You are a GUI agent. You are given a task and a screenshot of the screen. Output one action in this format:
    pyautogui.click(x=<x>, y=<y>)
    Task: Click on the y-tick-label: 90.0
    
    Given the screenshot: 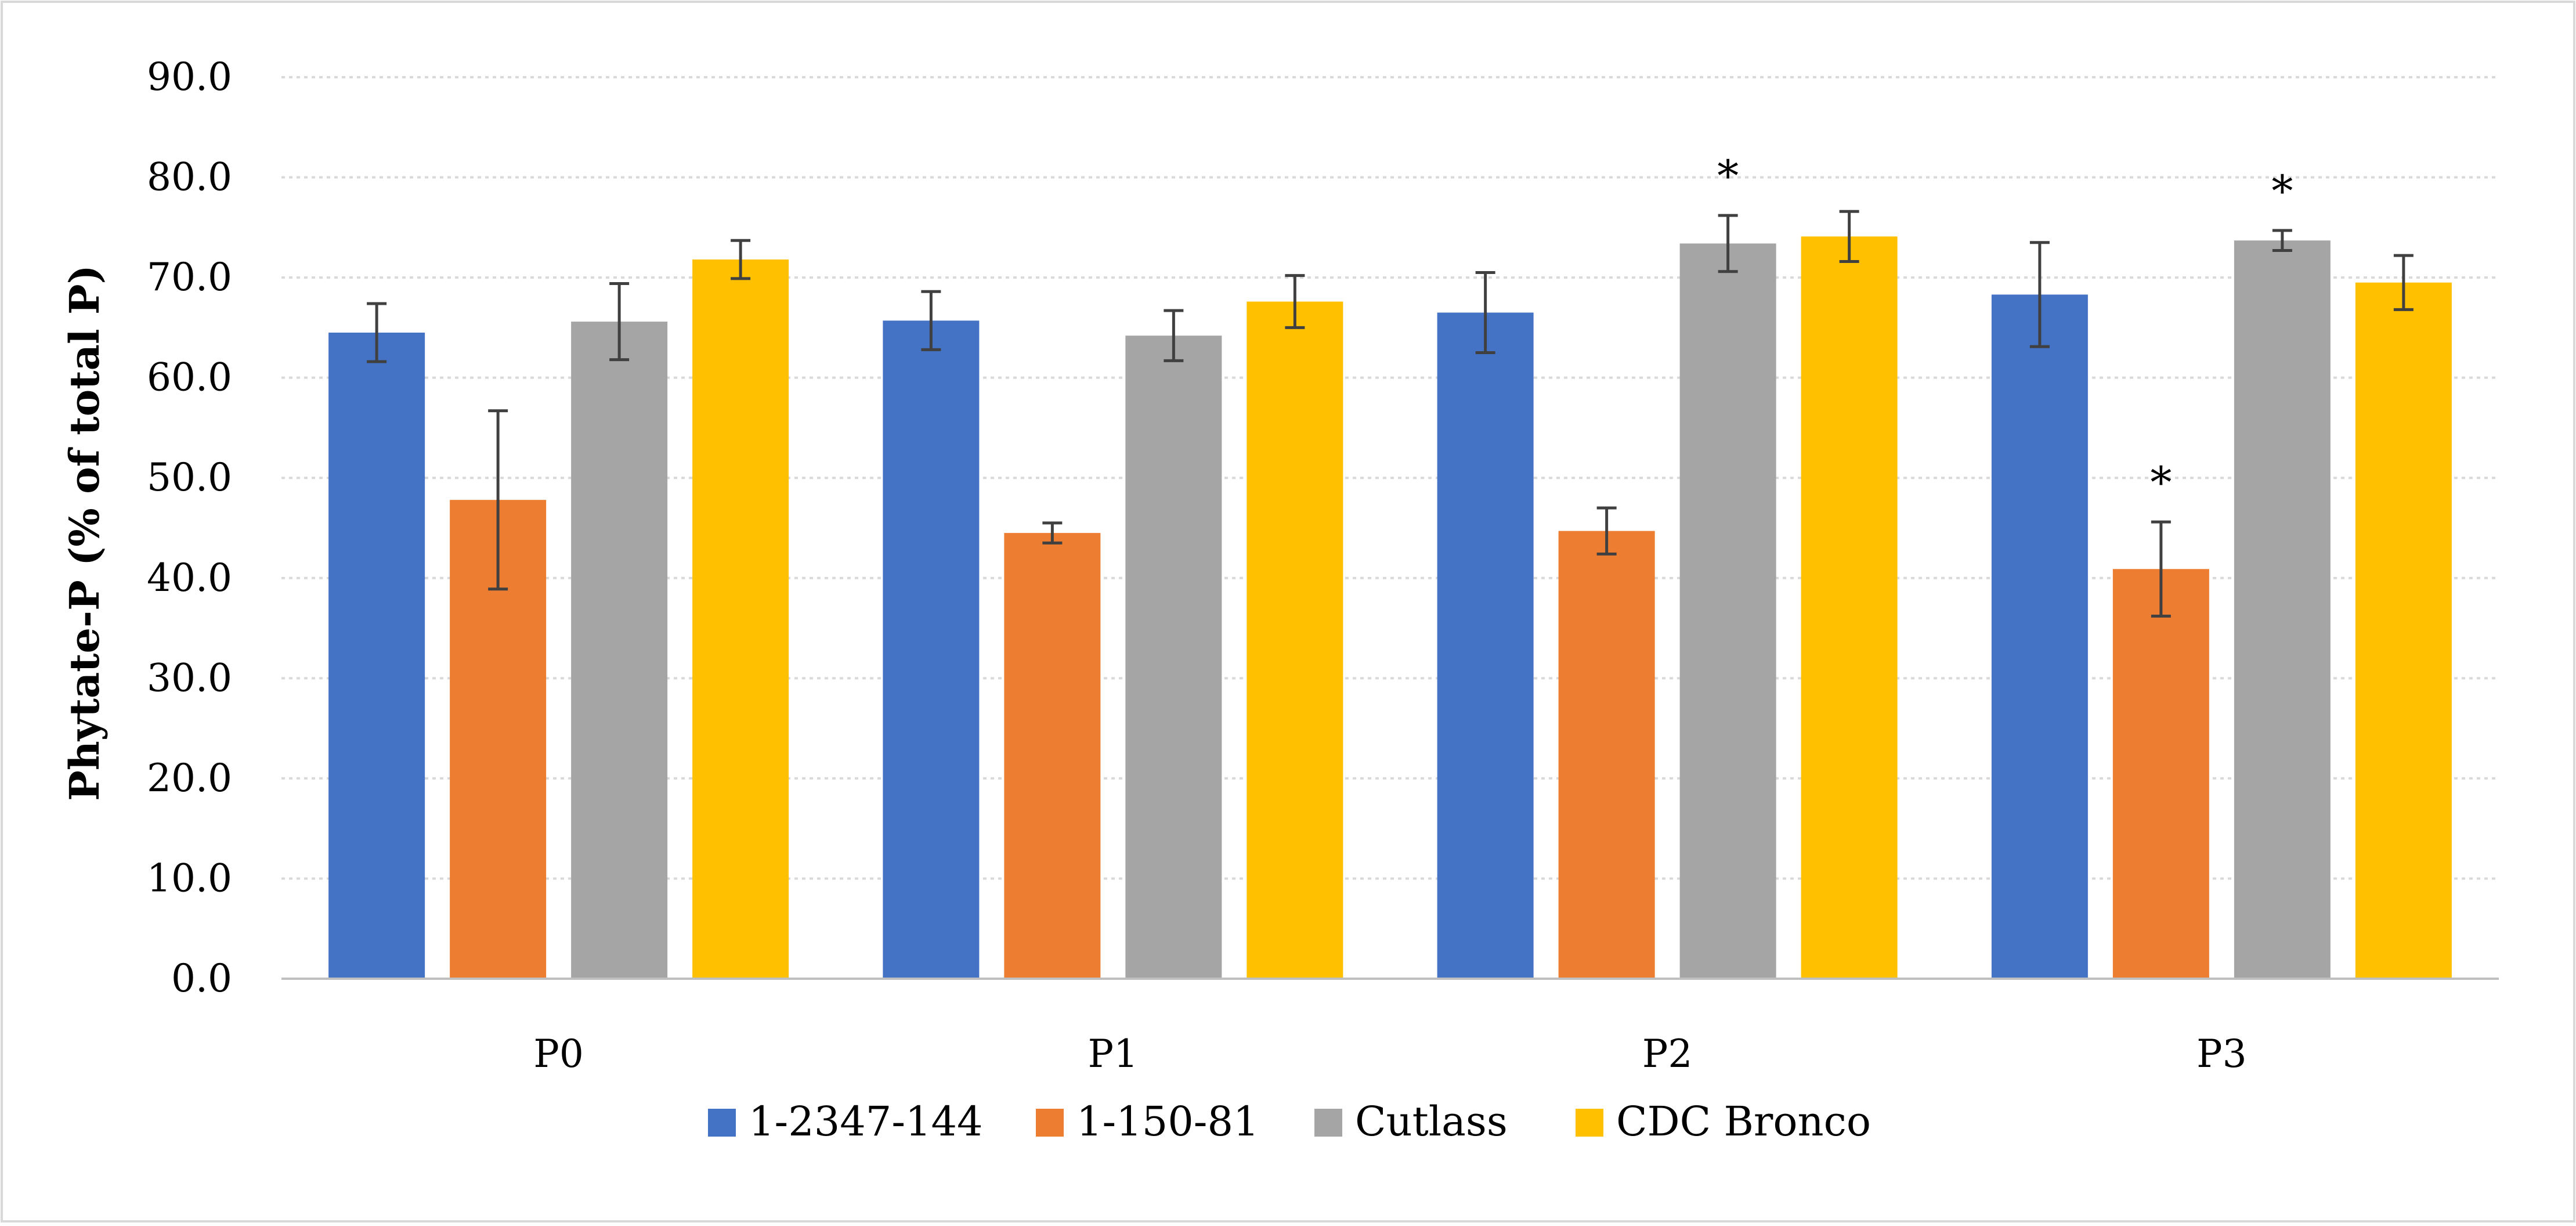 What is the action you would take?
    pyautogui.click(x=189, y=77)
    